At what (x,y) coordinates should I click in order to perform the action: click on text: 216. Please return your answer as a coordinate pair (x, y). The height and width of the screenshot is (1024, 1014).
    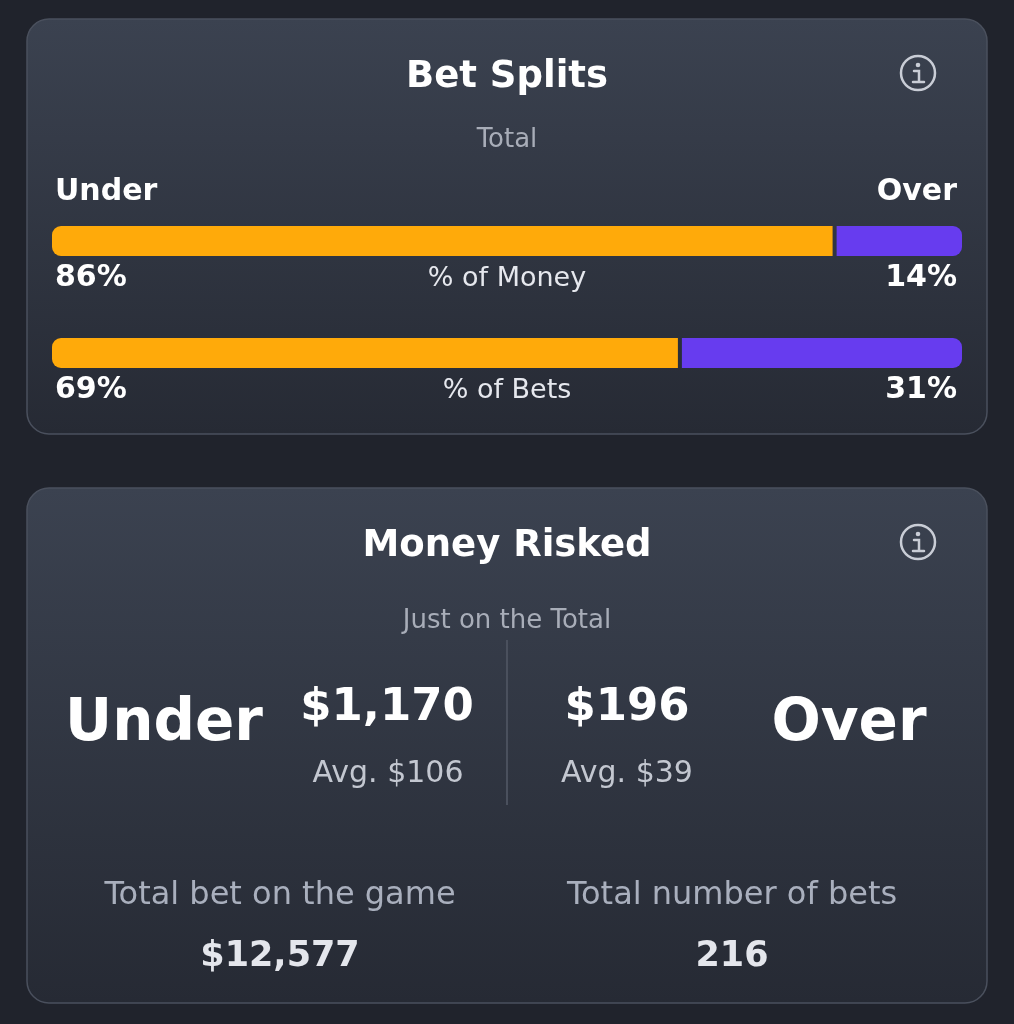
    Looking at the image, I should click on (732, 954).